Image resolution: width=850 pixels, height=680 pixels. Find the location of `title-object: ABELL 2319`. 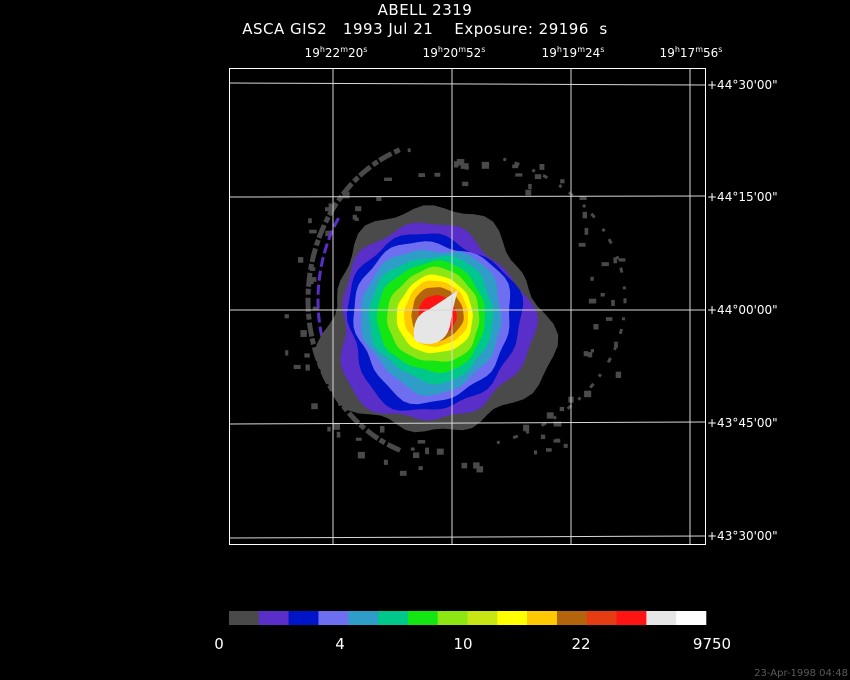

title-object: ABELL 2319 is located at coordinates (425, 10).